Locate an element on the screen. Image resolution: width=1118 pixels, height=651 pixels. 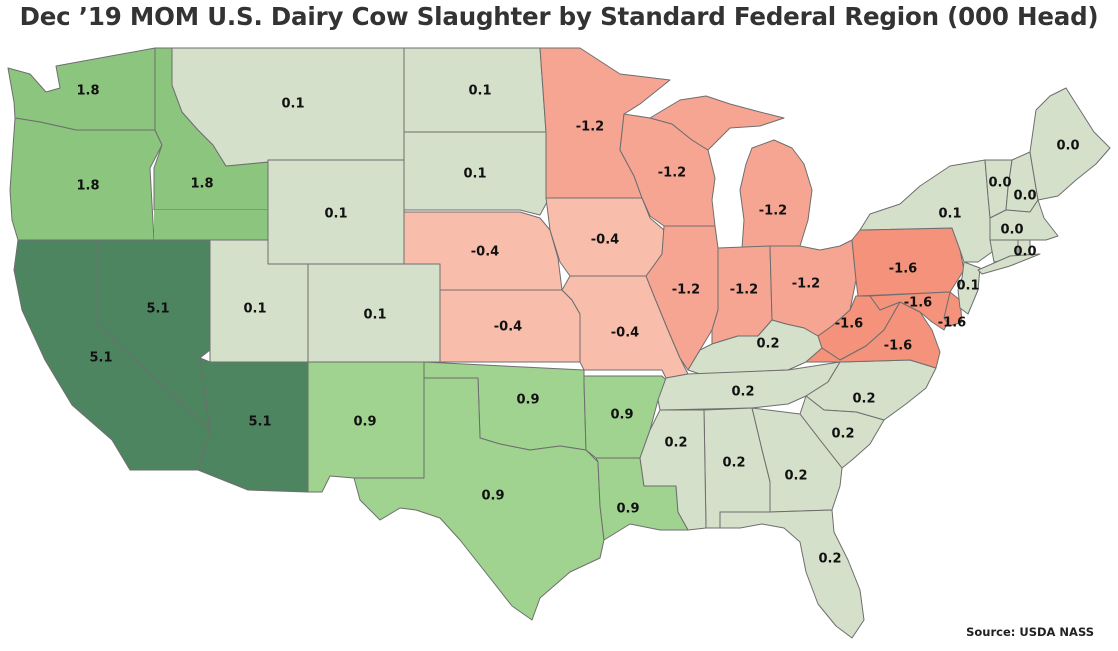
value-label-ks: -0.4 is located at coordinates (508, 327).